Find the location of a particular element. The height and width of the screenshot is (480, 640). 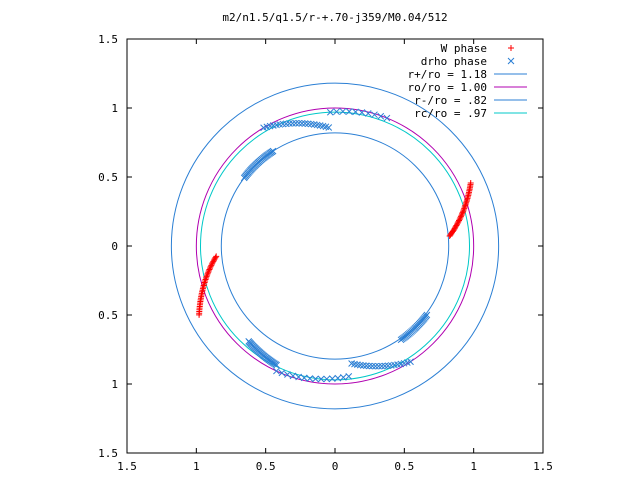

legend-label: rc/ro = .97 is located at coordinates (450, 113).